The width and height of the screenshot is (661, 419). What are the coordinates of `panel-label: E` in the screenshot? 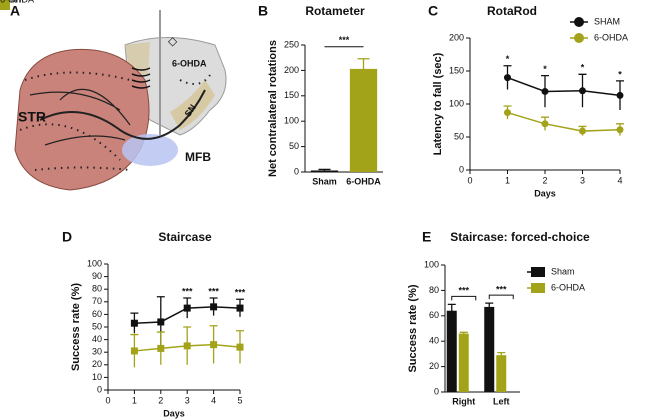 It's located at (426, 237).